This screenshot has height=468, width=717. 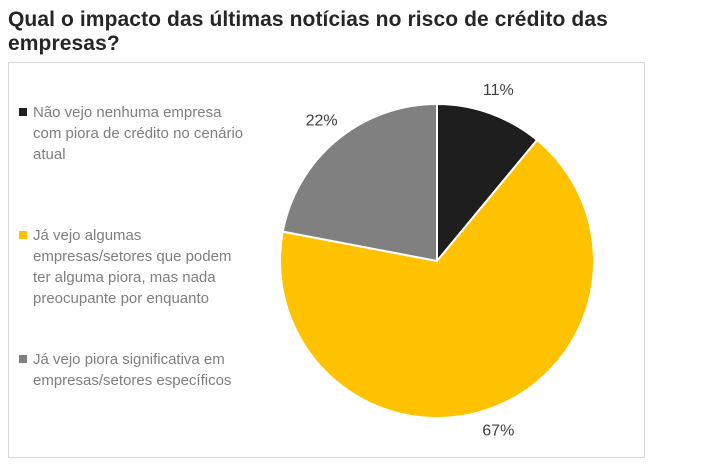 What do you see at coordinates (23, 359) in the screenshot?
I see `legend-swatch-gray-icon` at bounding box center [23, 359].